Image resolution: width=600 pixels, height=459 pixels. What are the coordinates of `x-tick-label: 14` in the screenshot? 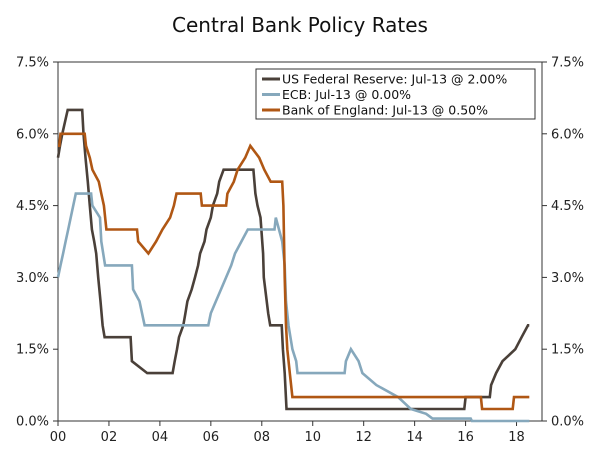 It's located at (414, 437).